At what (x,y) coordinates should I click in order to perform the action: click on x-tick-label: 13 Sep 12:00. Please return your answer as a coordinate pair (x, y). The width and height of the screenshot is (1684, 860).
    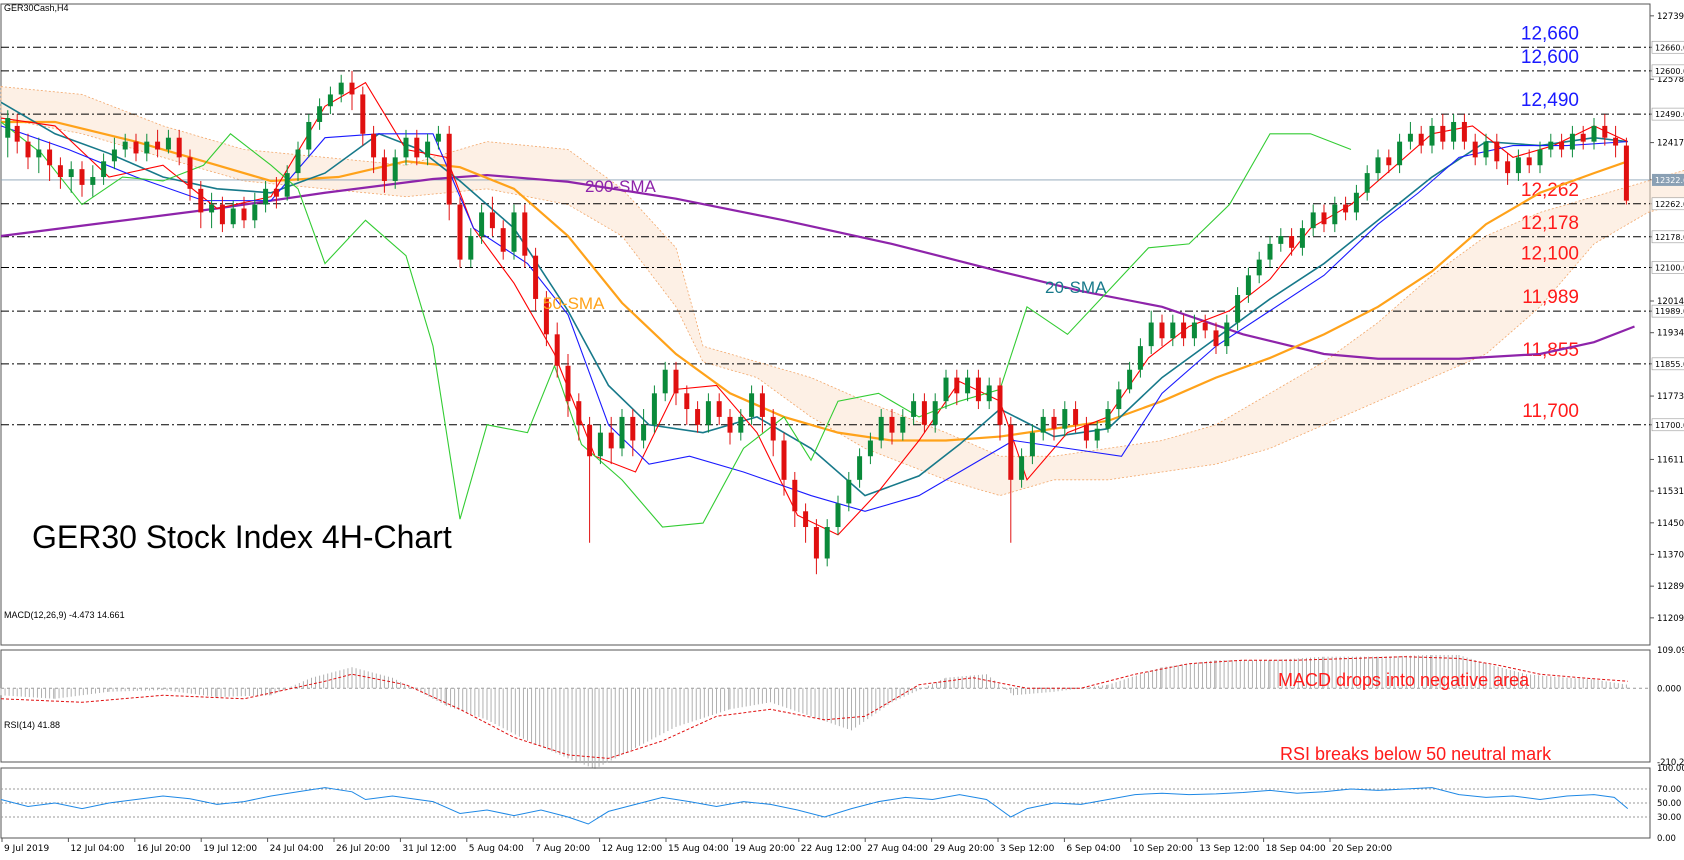
    Looking at the image, I should click on (1229, 849).